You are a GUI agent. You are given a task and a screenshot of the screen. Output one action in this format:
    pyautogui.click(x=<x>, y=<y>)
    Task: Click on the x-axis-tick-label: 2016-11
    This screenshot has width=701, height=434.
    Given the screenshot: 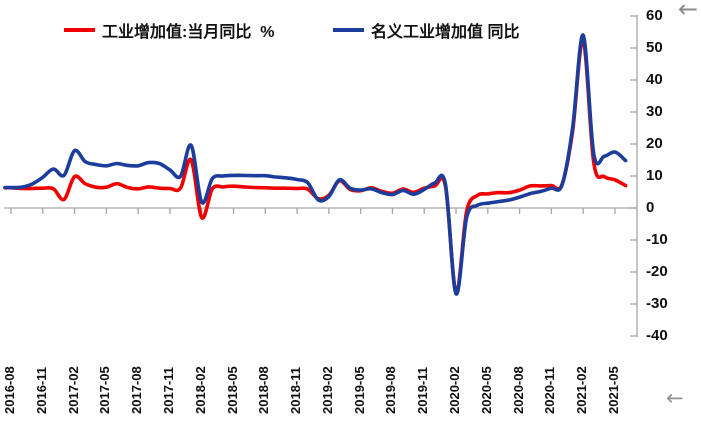 What is the action you would take?
    pyautogui.click(x=41, y=390)
    